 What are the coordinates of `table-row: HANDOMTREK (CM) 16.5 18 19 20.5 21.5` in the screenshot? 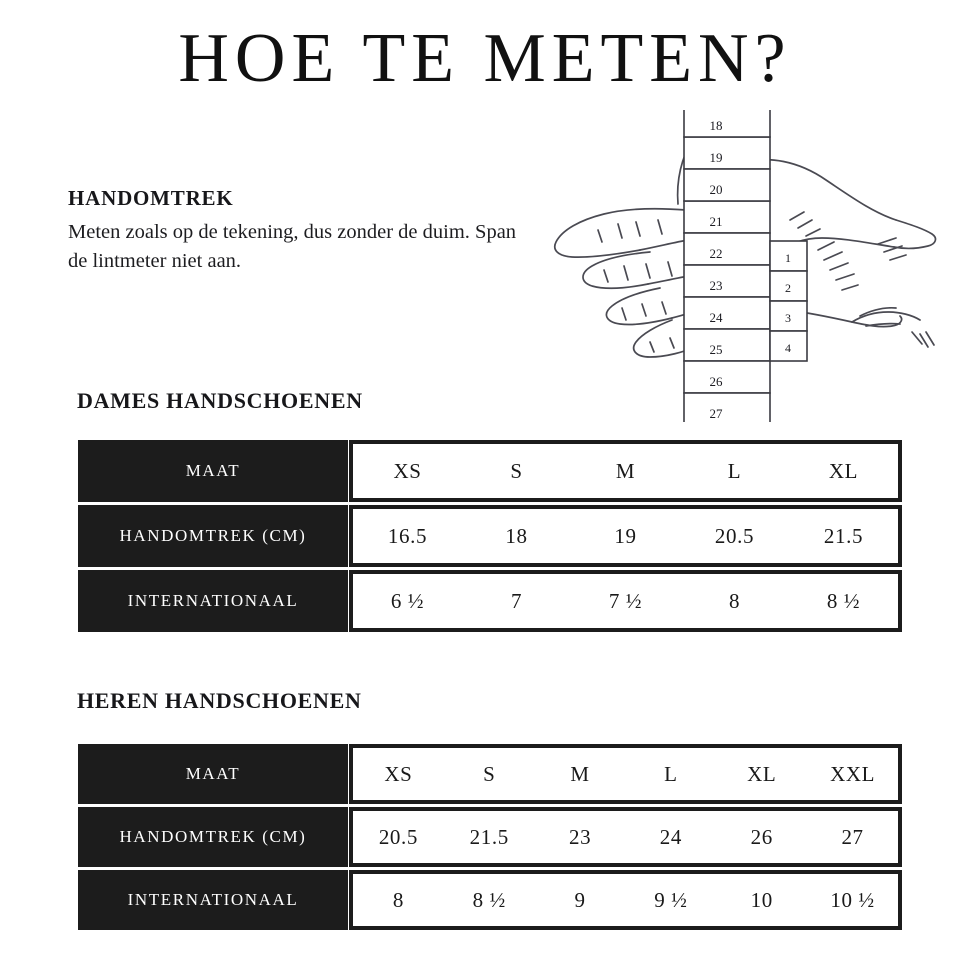 It's located at (490, 536).